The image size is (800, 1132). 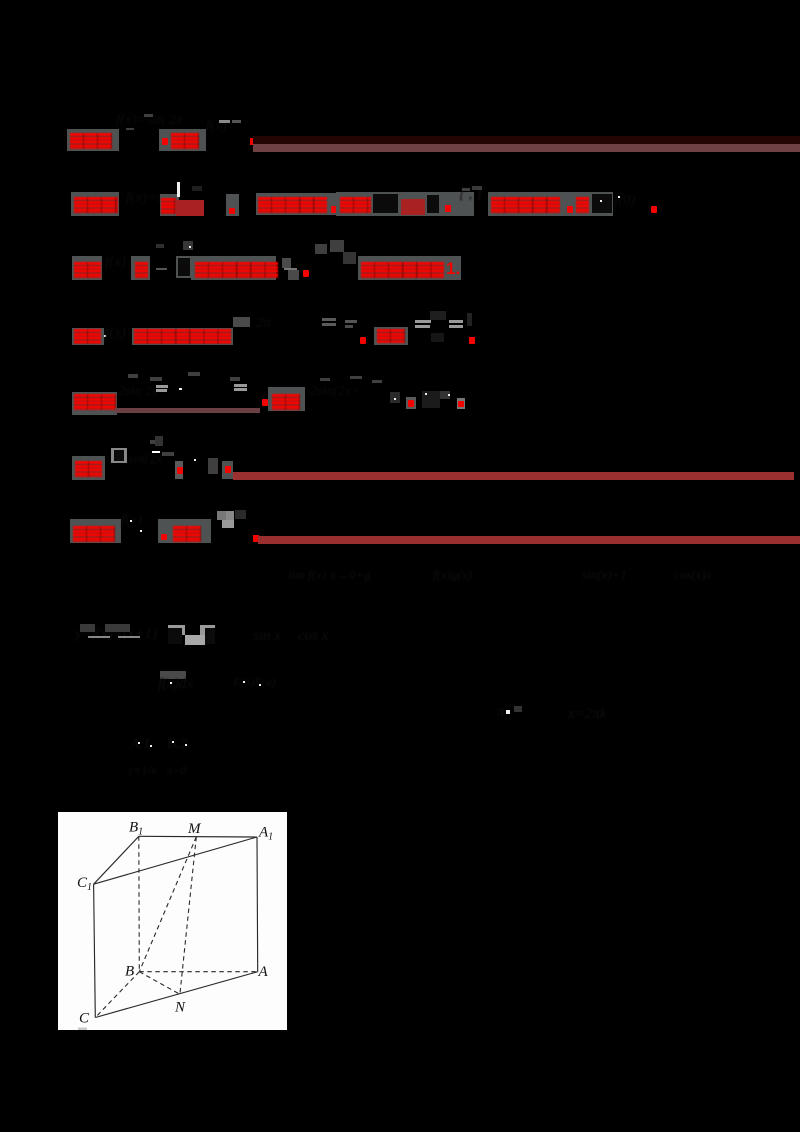 I want to click on svg-text: C, so click(x=84, y=1019).